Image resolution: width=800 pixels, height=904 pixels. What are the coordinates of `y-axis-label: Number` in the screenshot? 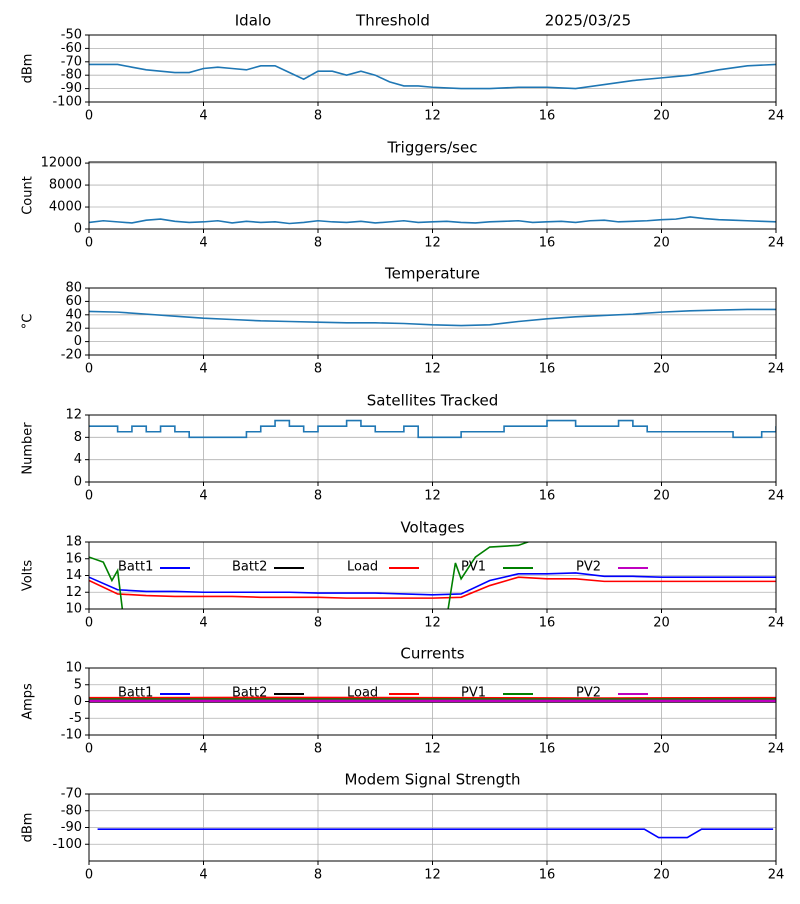 It's located at (28, 448).